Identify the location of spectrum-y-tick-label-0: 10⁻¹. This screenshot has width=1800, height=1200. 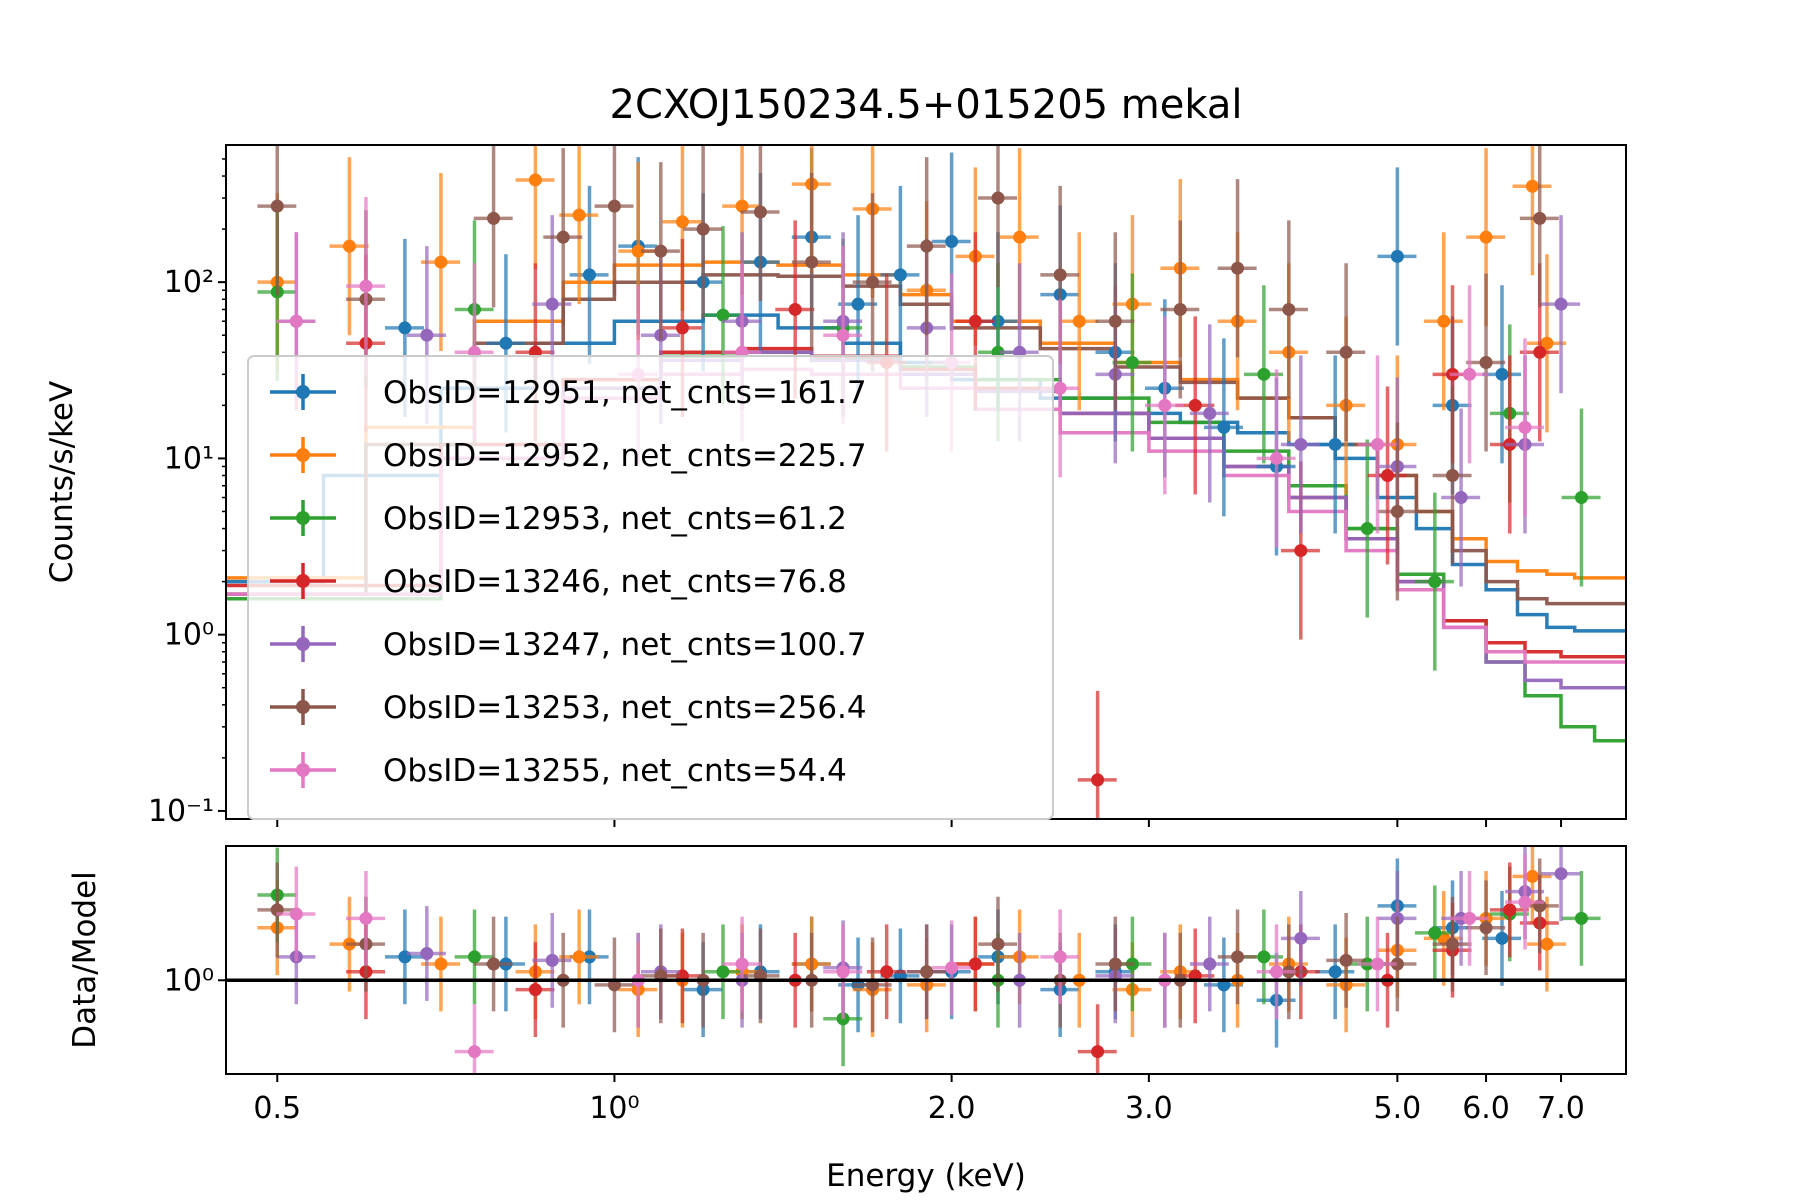
(181, 811).